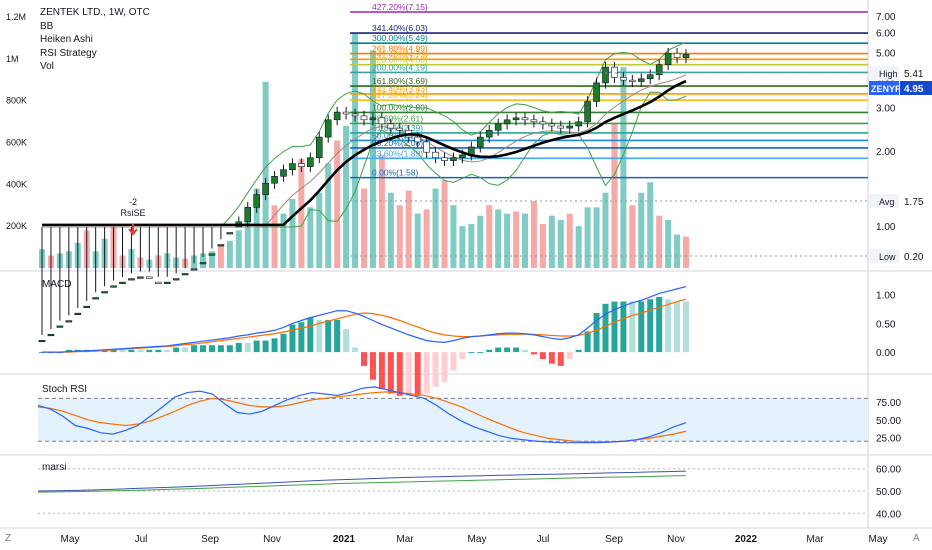 The image size is (932, 550). I want to click on fib-level-label: 127.20%(3.24), so click(400, 95).